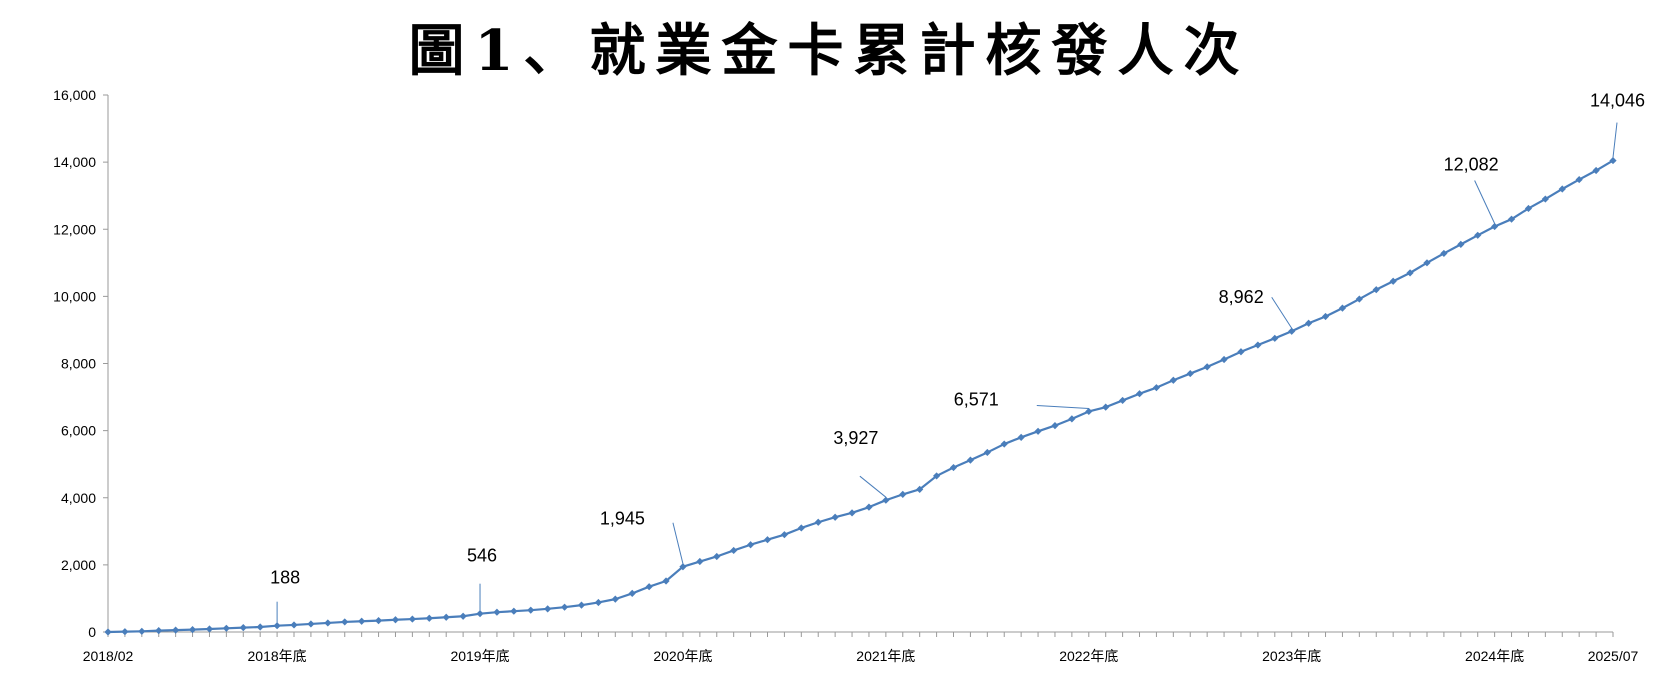  Describe the element at coordinates (885, 656) in the screenshot. I see `x-tick-label: 2021年底` at that location.